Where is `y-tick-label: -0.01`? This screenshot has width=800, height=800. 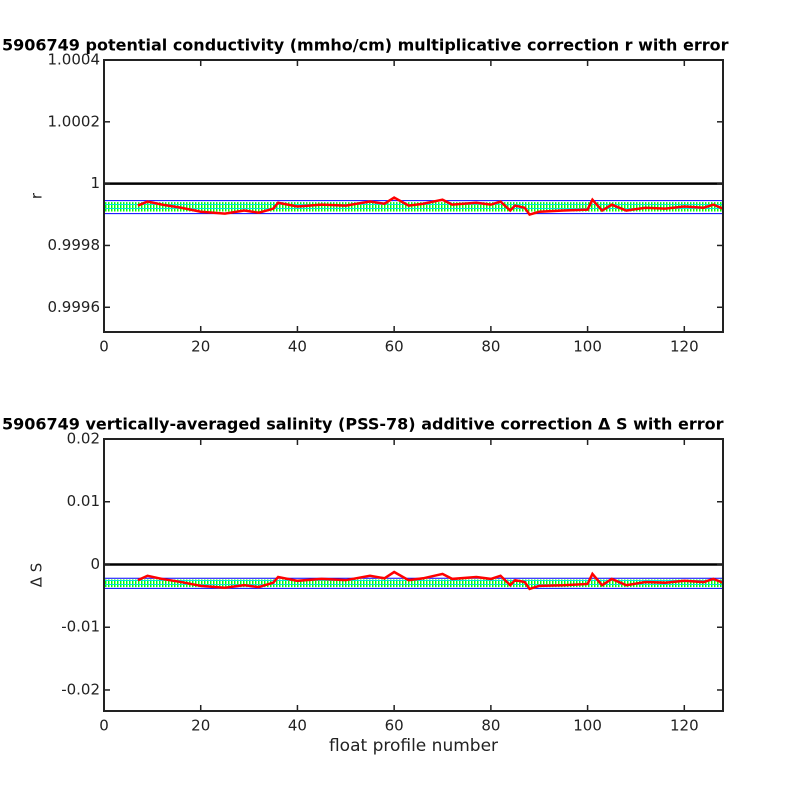
y-tick-label: -0.01 is located at coordinates (80, 627).